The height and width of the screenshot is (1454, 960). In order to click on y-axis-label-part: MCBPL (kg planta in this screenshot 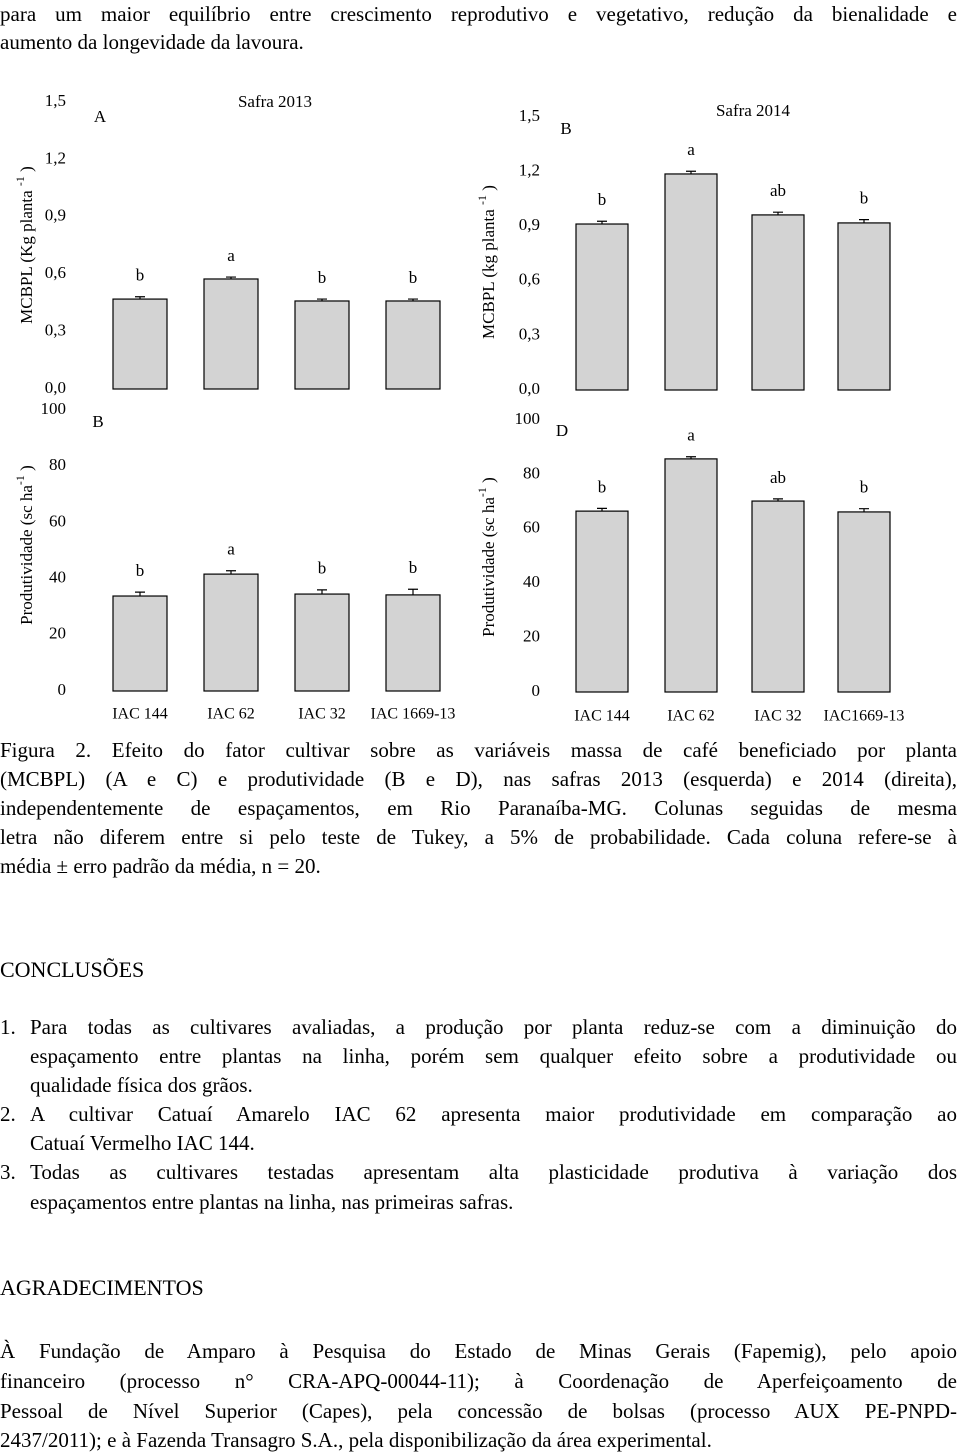, I will do `click(488, 272)`.